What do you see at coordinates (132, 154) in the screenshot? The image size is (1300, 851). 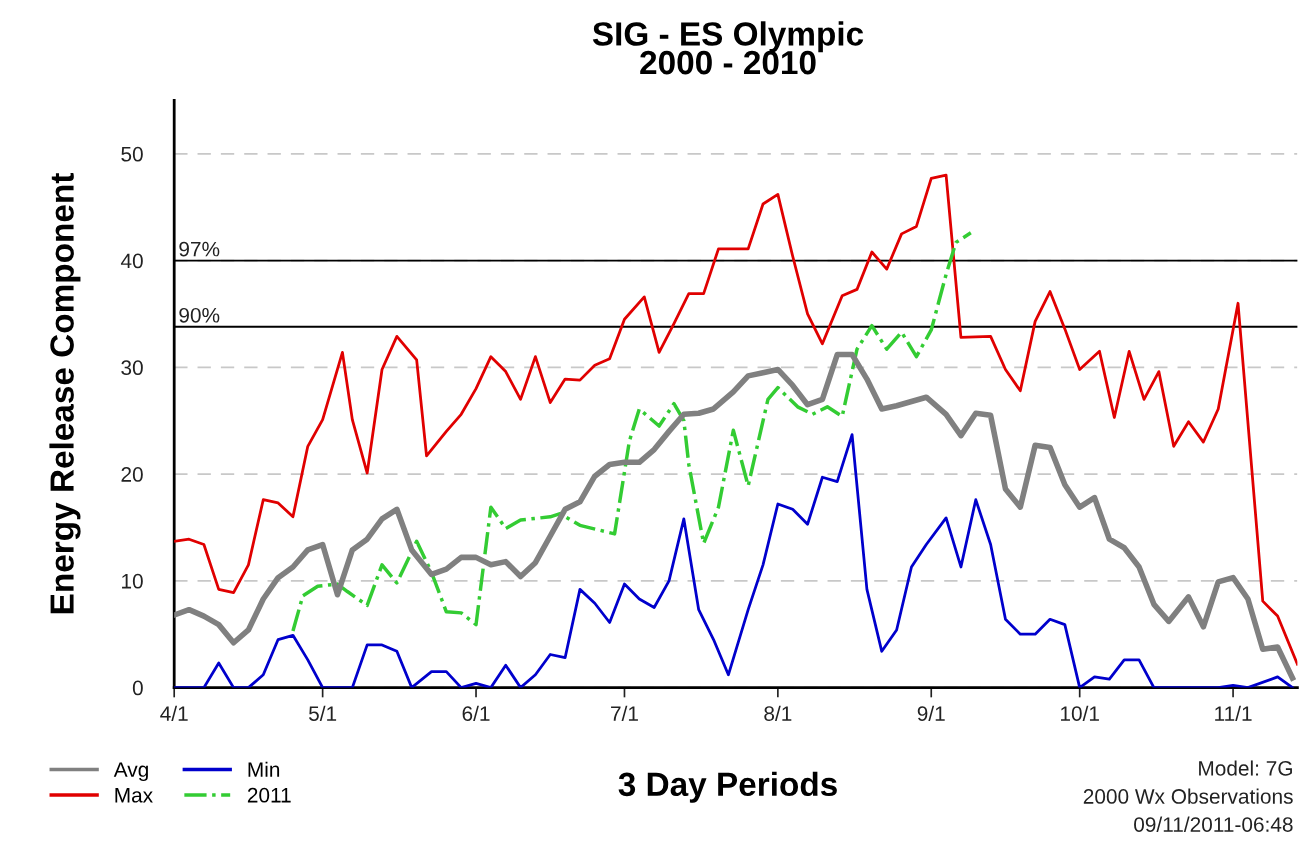 I see `y-tick-label: 50` at bounding box center [132, 154].